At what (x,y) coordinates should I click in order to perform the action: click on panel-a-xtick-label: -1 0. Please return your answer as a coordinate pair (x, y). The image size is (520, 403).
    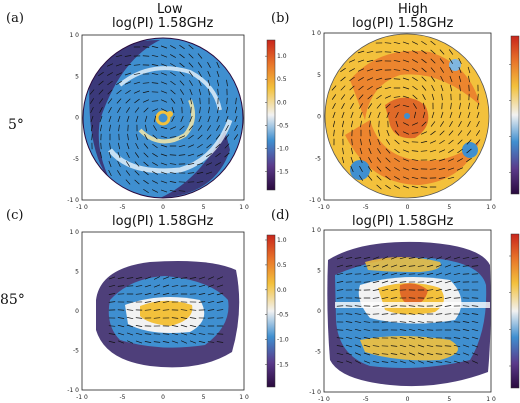
    Looking at the image, I should click on (82, 207).